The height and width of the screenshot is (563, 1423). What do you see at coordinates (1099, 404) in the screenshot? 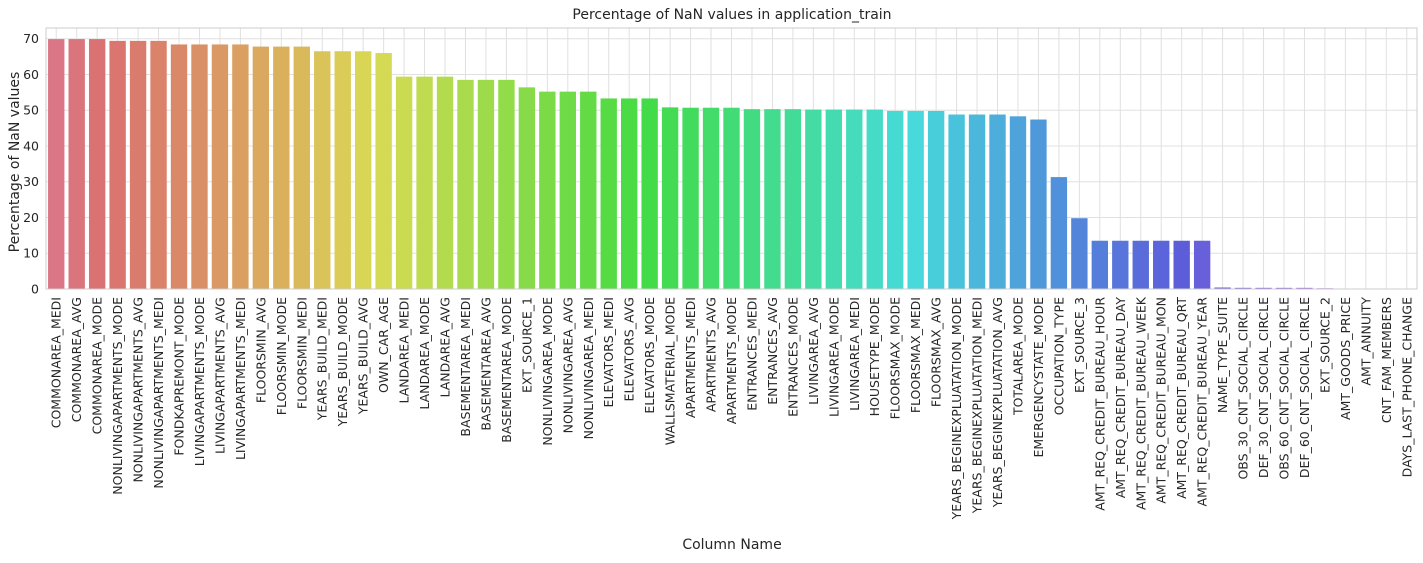
I see `x-tick-label: AMT_REQ_CREDIT_BUREAU_HOUR` at bounding box center [1099, 404].